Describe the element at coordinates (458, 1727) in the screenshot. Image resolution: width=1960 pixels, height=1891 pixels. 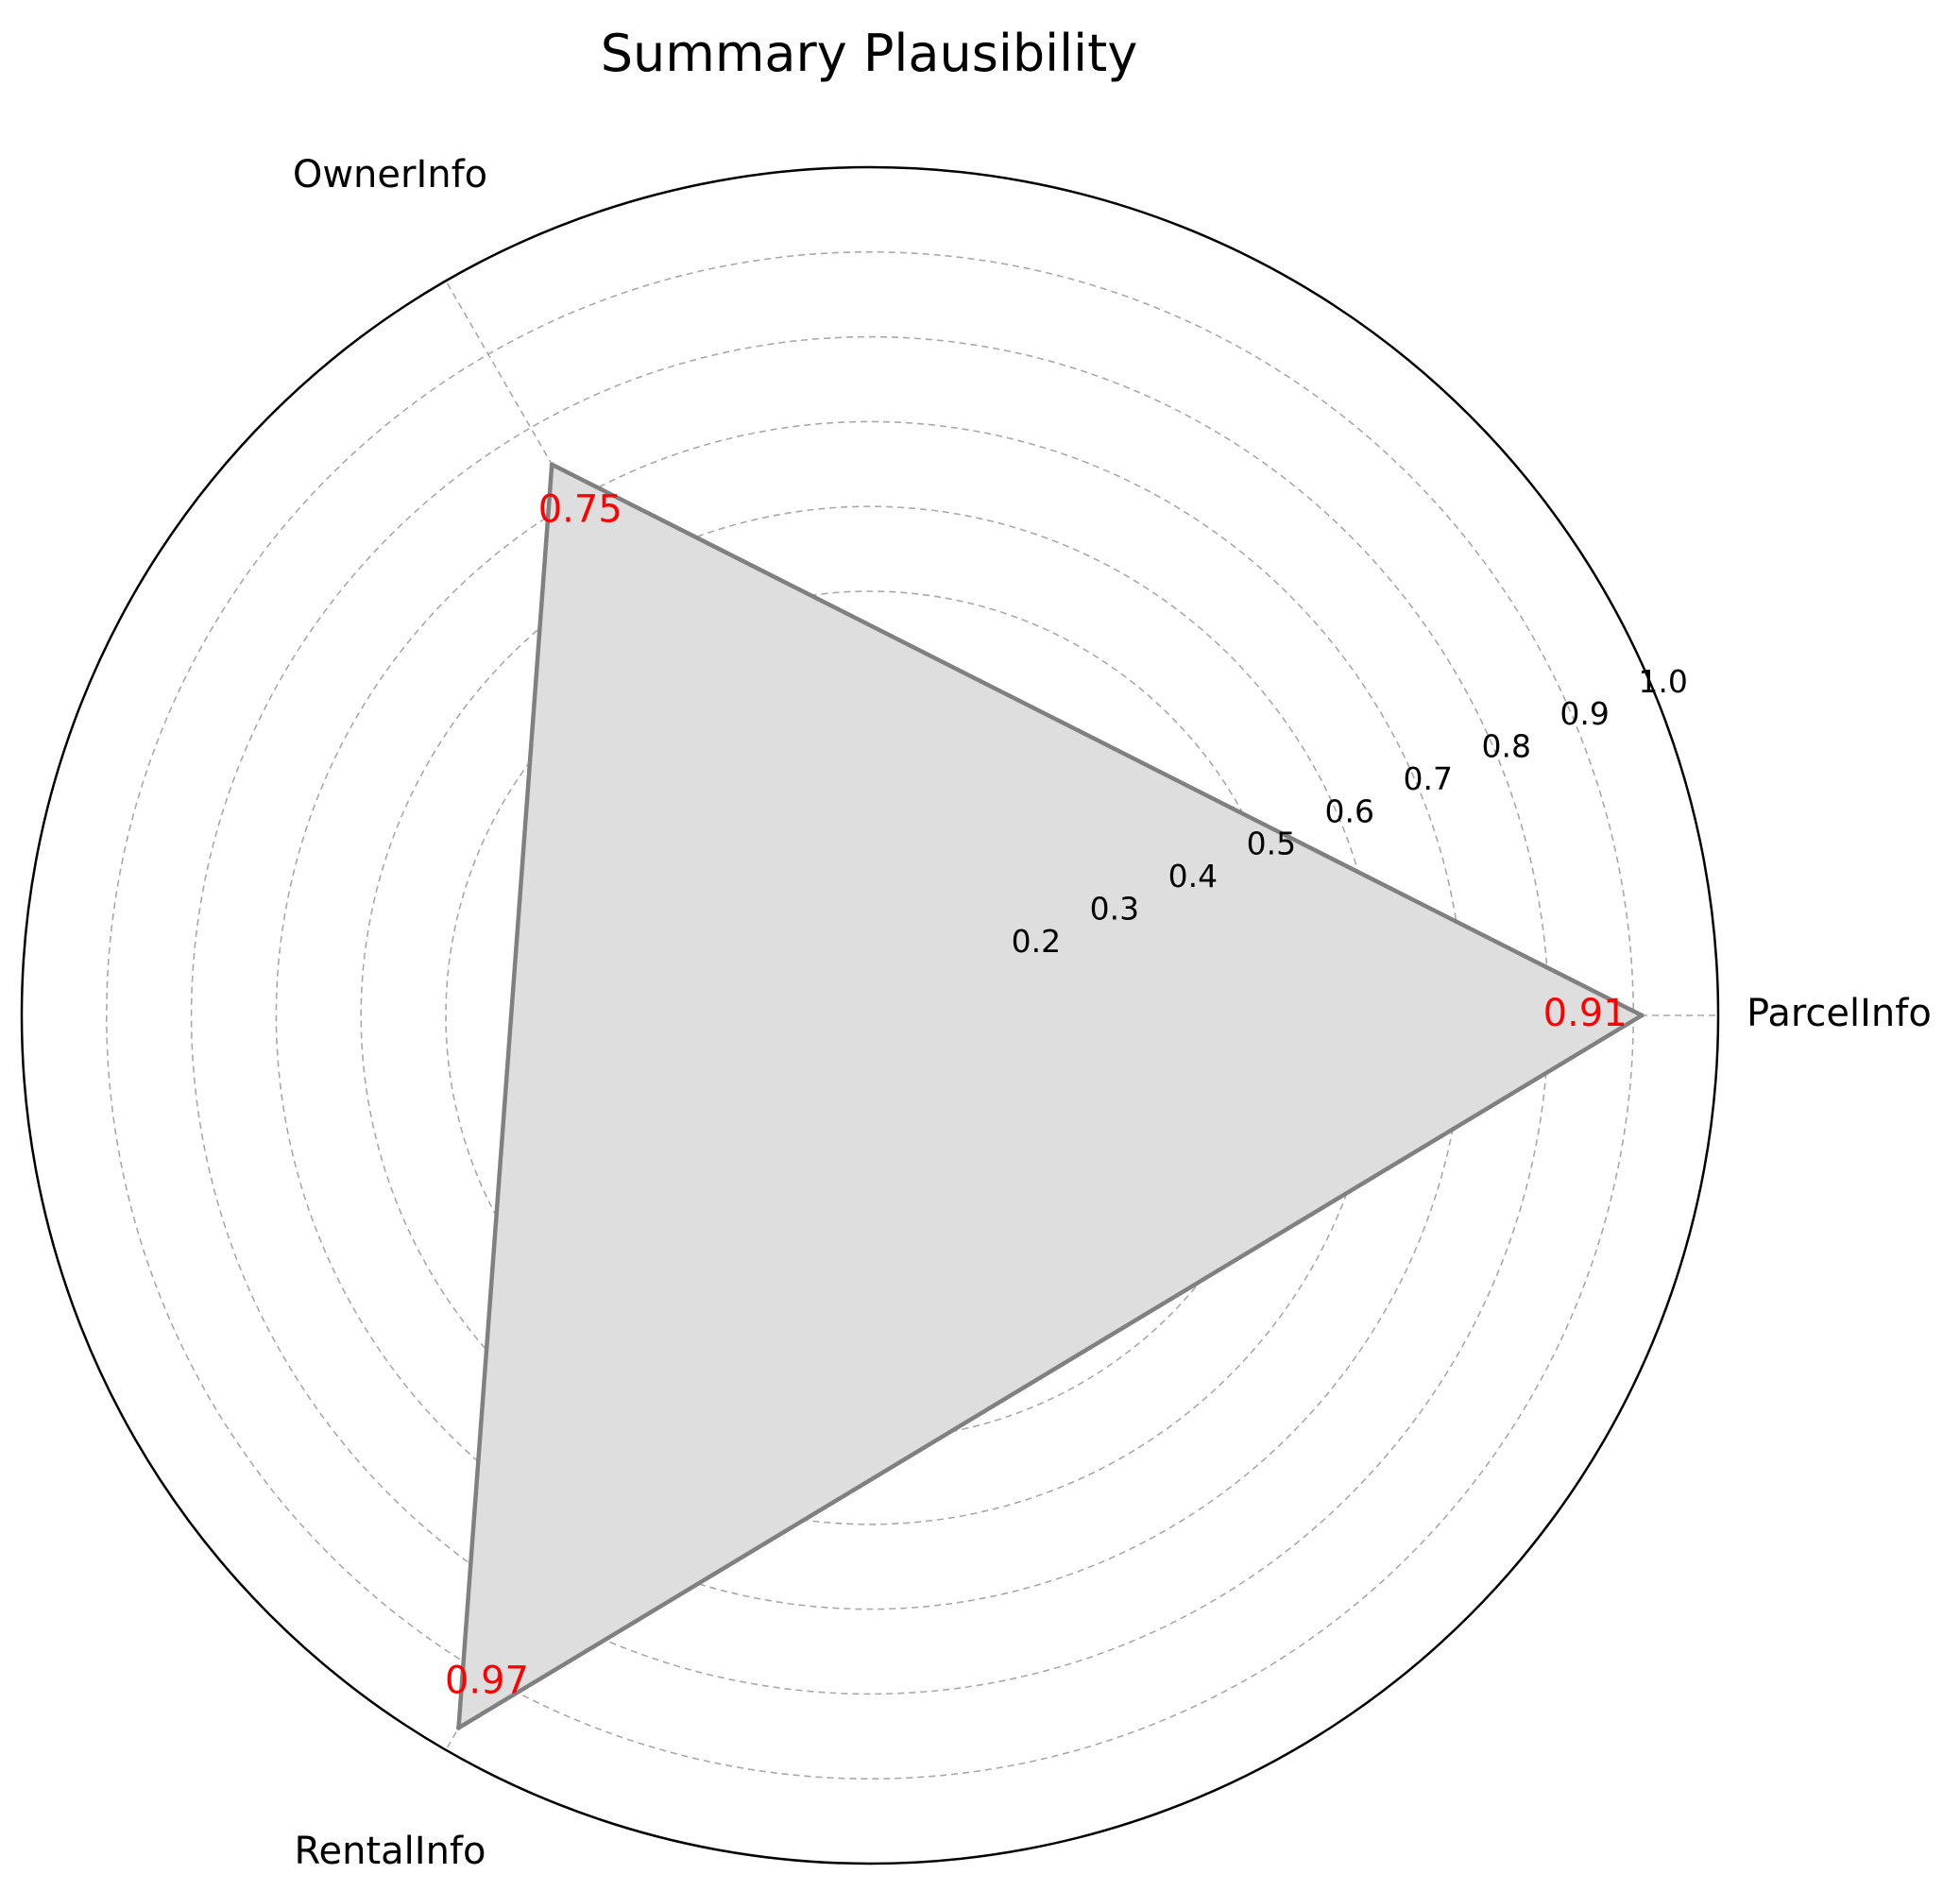
I see `data-point-rentalinfo` at that location.